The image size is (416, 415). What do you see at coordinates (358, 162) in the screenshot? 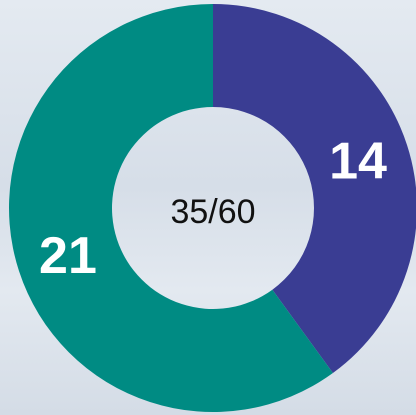
I see `data-label: 14` at bounding box center [358, 162].